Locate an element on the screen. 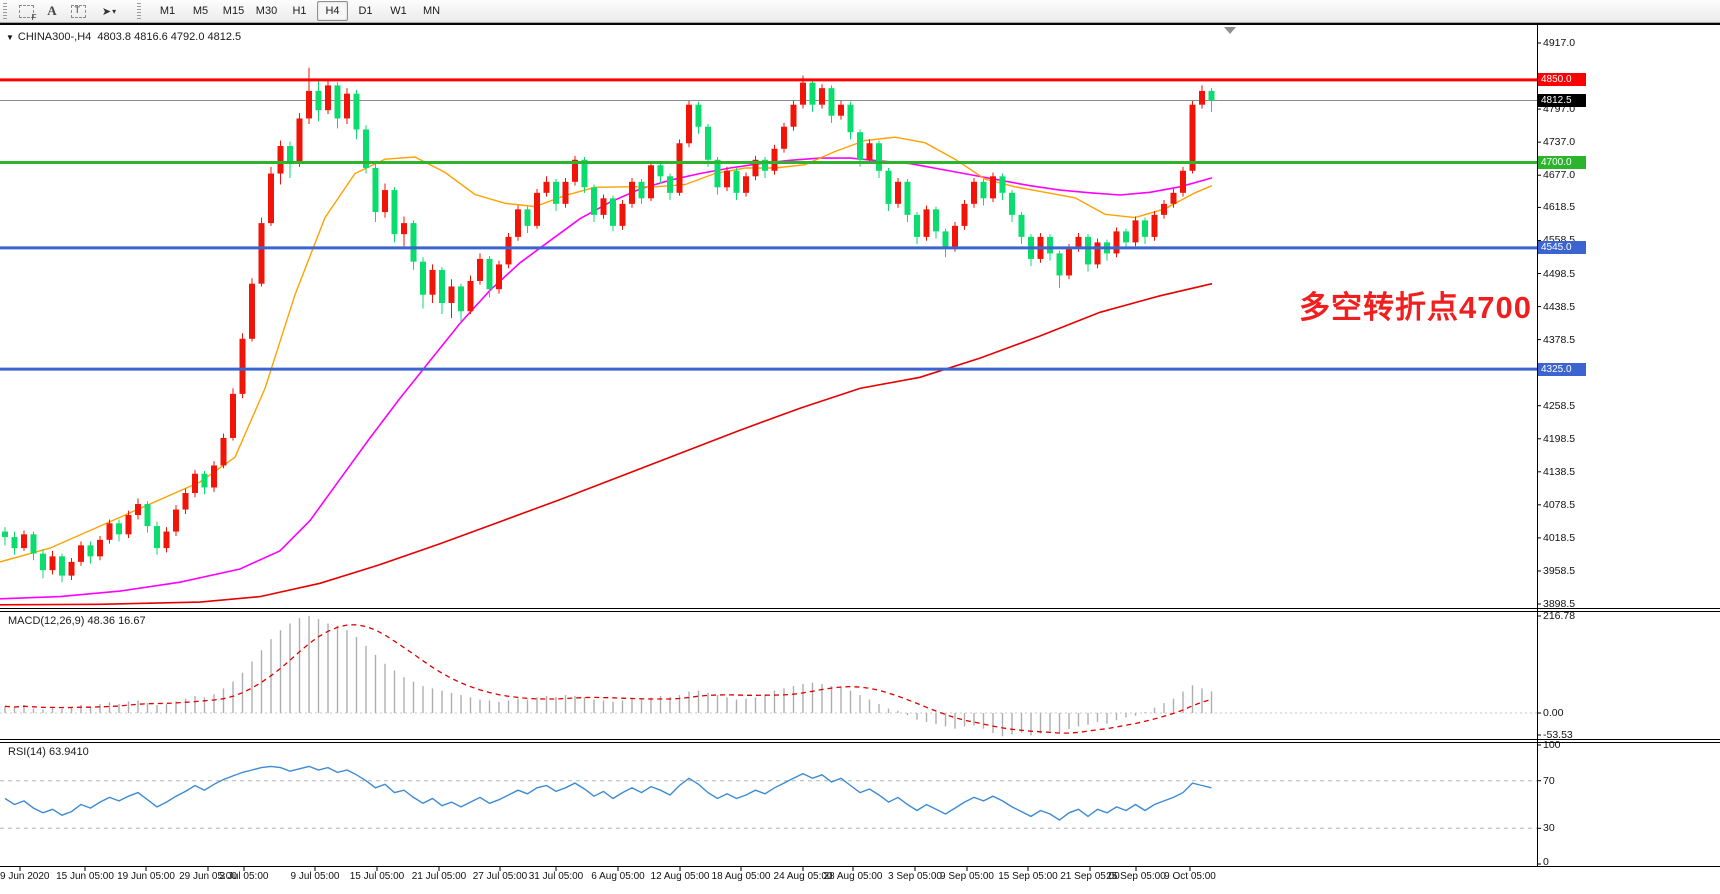 Image resolution: width=1720 pixels, height=894 pixels. date-axis-tick: 9 Oct 05:00 is located at coordinates (1190, 876).